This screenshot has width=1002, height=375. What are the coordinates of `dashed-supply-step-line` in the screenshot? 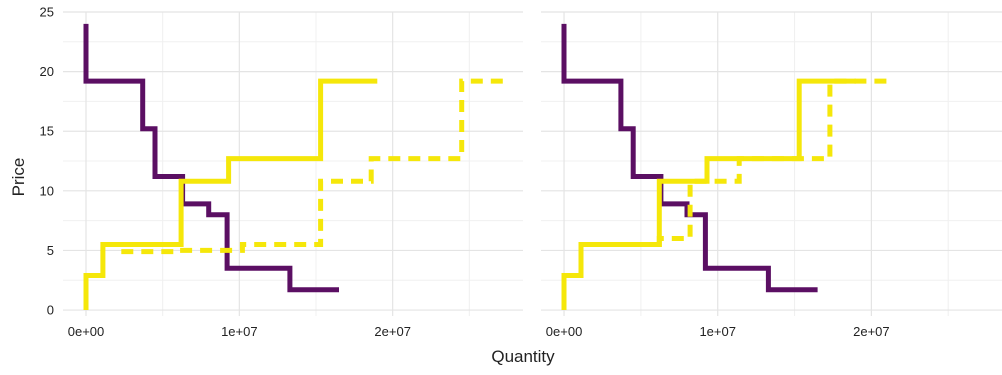 It's located at (762, 162).